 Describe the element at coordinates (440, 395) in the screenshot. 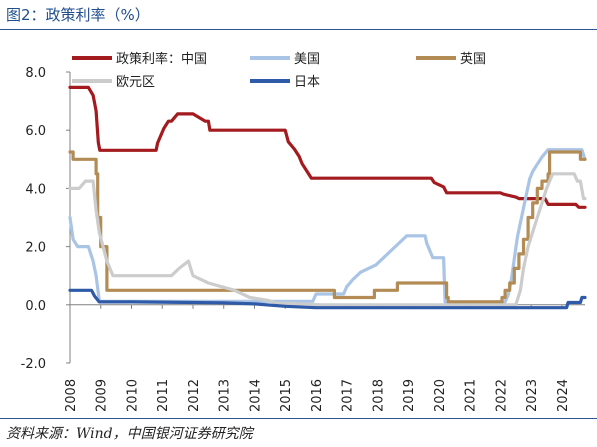

I see `x-tick-label: 2020` at that location.